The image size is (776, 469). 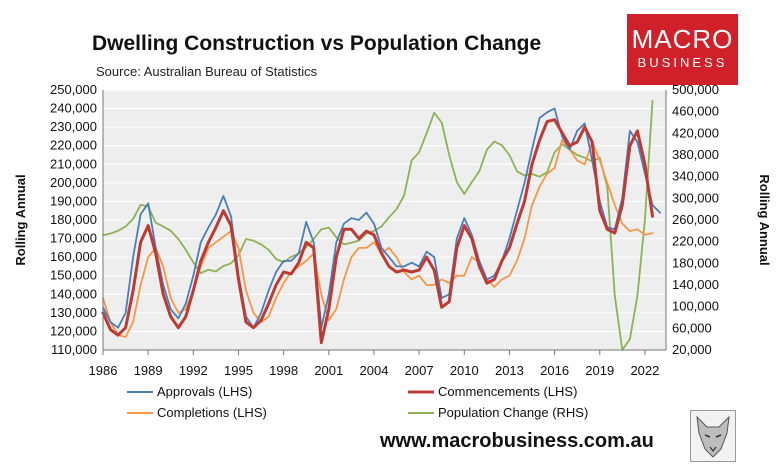 What do you see at coordinates (682, 39) in the screenshot?
I see `logo-line-1: MACRO` at bounding box center [682, 39].